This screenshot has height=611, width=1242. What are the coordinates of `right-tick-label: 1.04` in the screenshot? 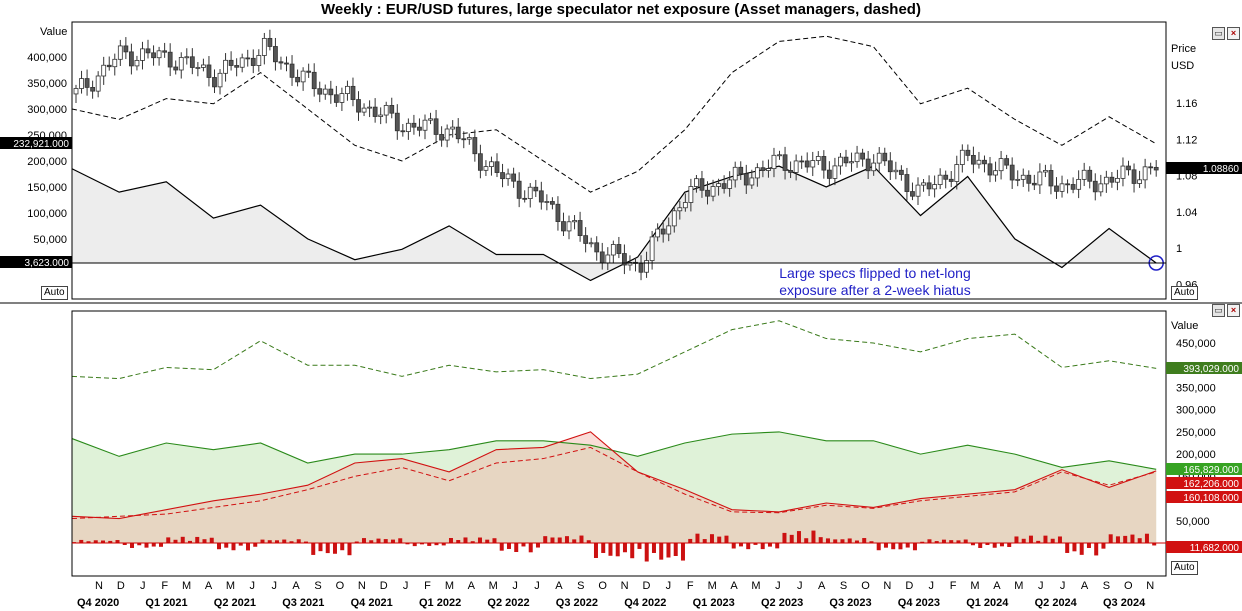 It's located at (1186, 213).